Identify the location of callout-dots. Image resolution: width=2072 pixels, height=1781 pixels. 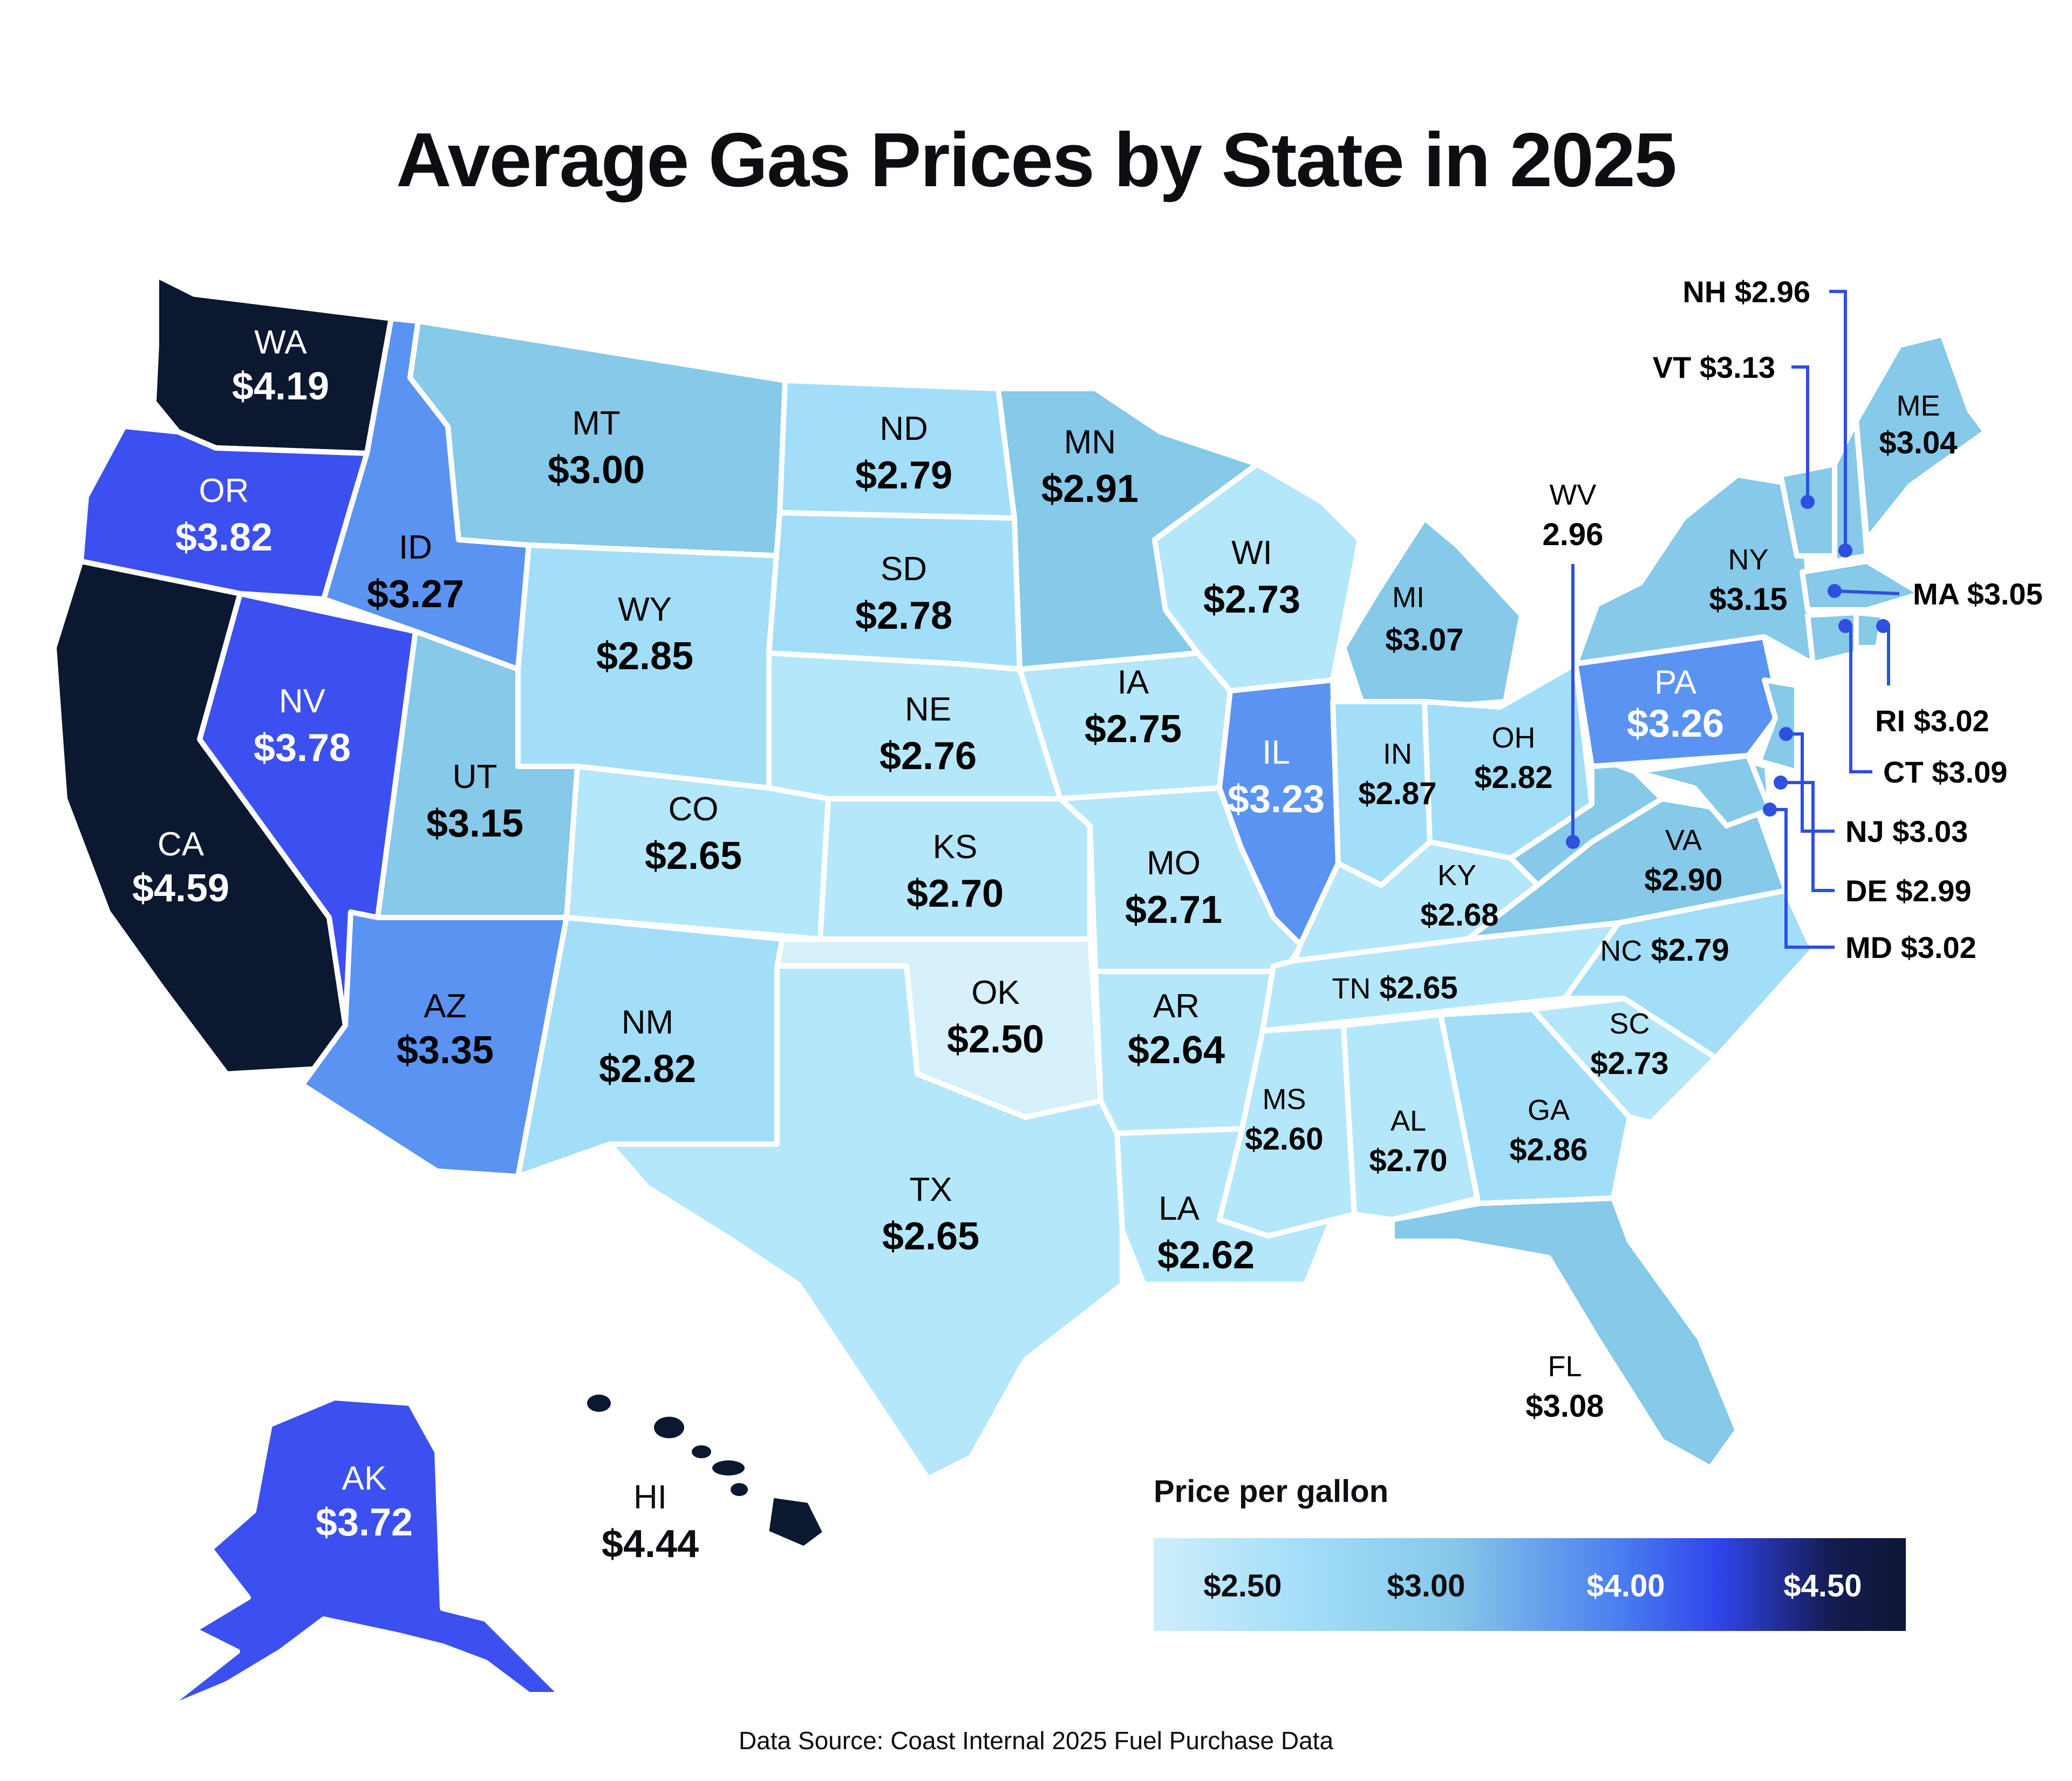
(1728, 672).